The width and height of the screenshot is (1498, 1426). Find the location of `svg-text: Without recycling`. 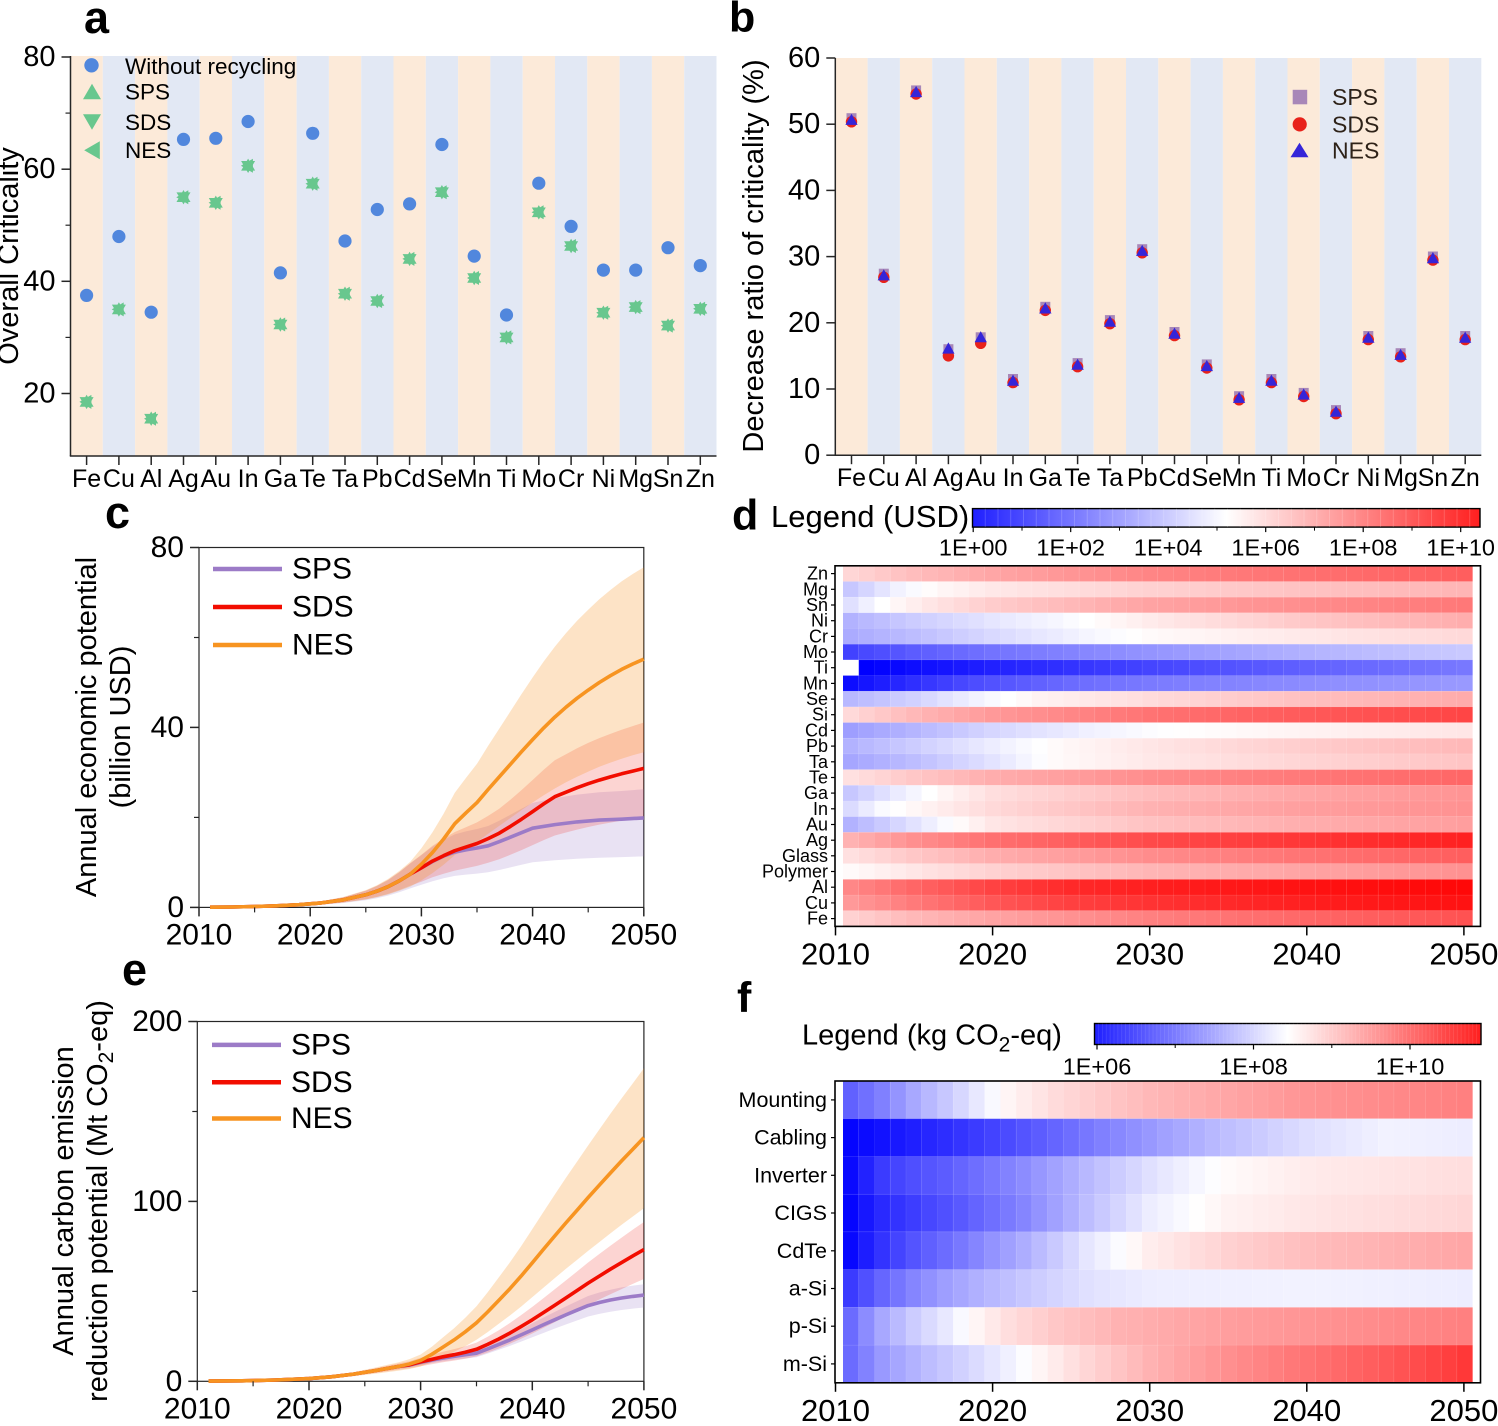

svg-text: Without recycling is located at coordinates (210, 66).